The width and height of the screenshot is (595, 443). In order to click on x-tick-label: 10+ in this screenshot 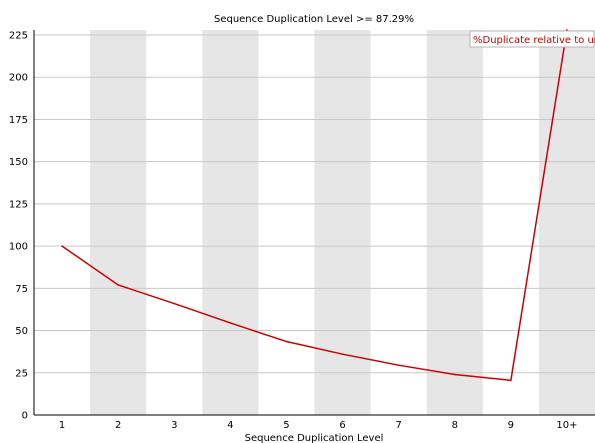, I will do `click(566, 425)`.